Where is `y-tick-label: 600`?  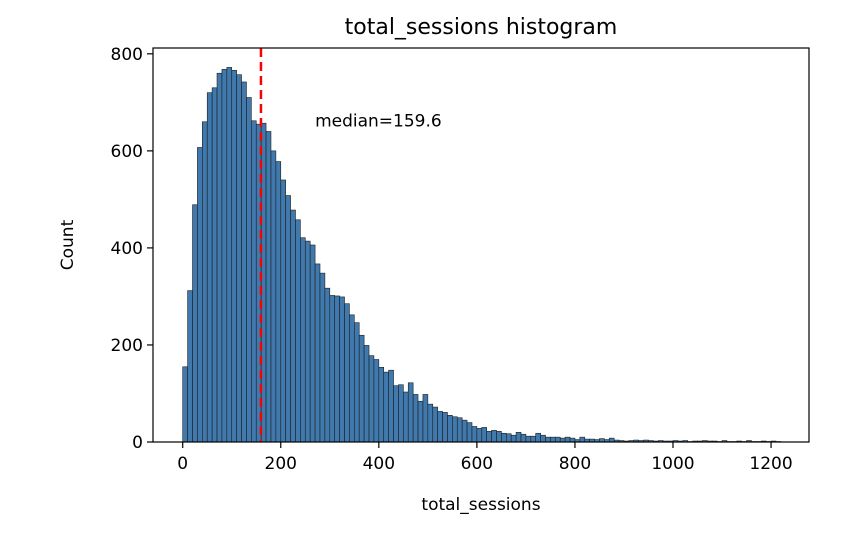
y-tick-label: 600 is located at coordinates (127, 152).